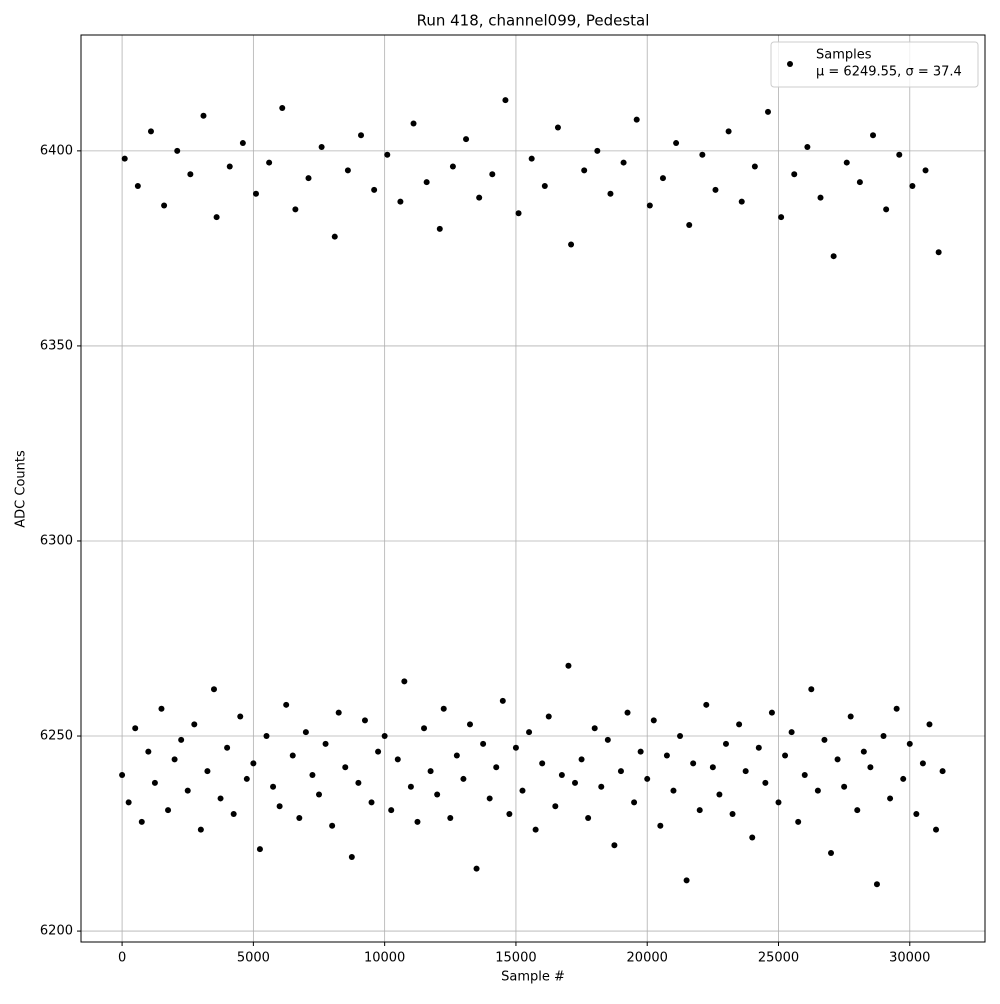 The image size is (1000, 1004). I want to click on y-tick-label: 6400, so click(56, 150).